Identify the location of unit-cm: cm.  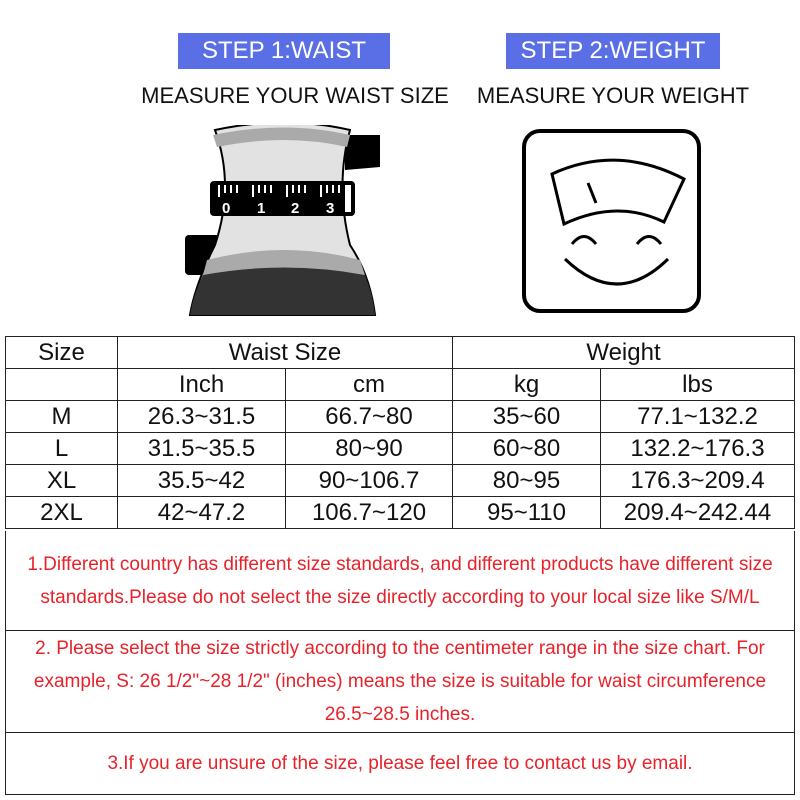
(369, 384).